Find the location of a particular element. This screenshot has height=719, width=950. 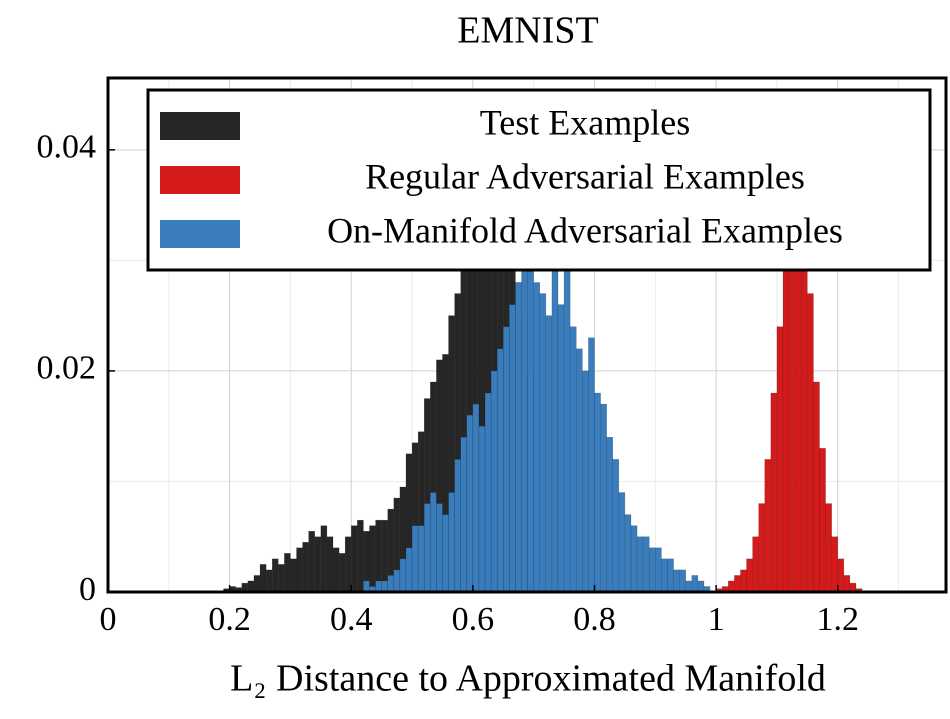

x-tick-label: 0.2 is located at coordinates (229, 619).